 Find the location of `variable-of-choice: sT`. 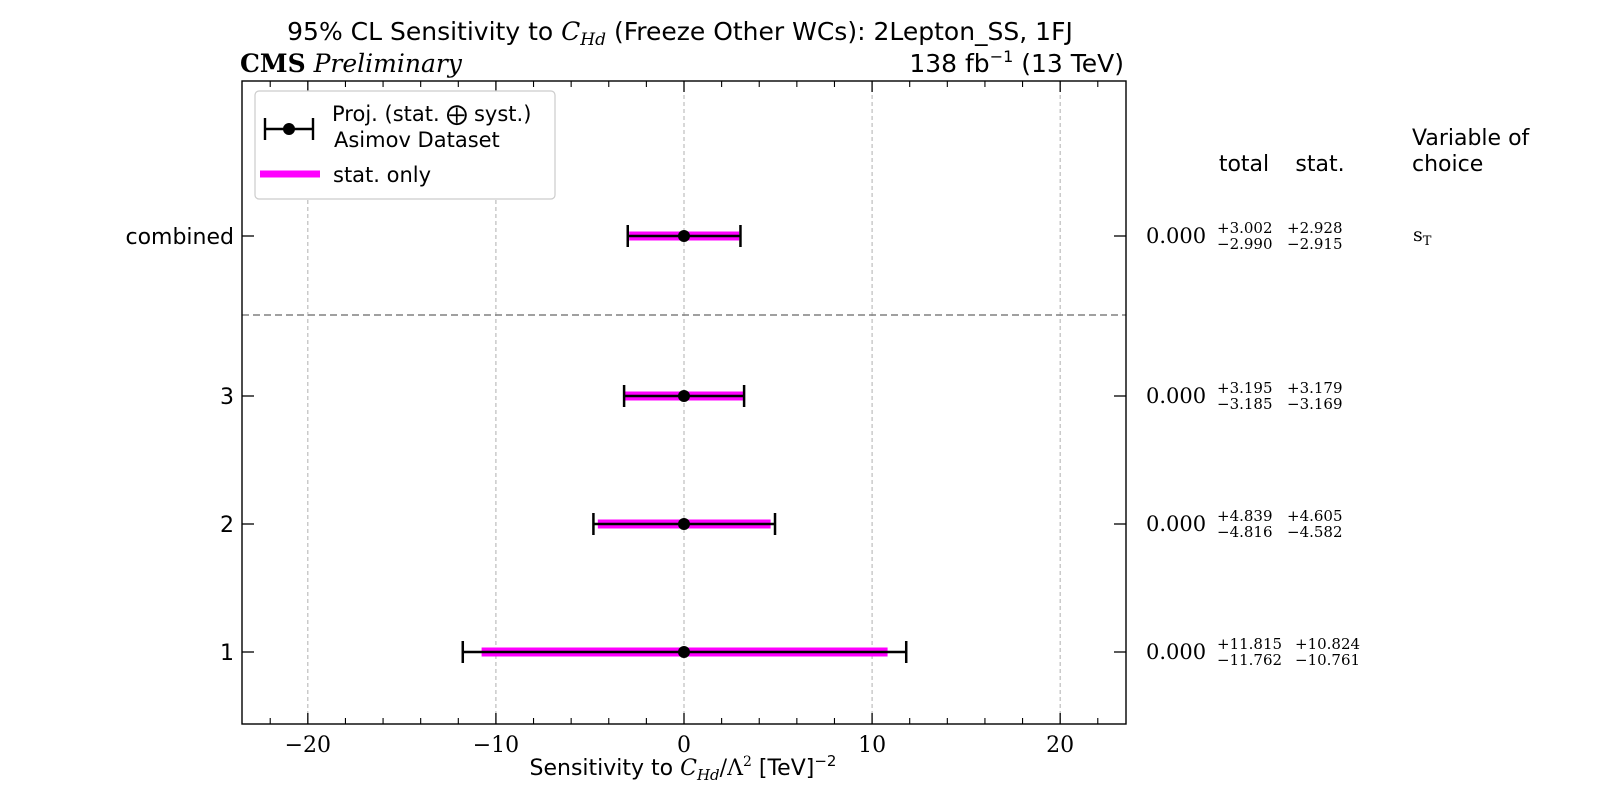

variable-of-choice: sT is located at coordinates (1422, 236).